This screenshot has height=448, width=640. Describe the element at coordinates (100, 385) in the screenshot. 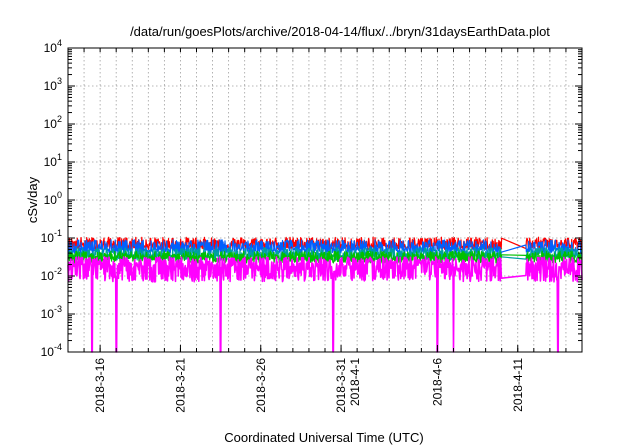

I see `x-tick-label: 2018-3-16` at that location.